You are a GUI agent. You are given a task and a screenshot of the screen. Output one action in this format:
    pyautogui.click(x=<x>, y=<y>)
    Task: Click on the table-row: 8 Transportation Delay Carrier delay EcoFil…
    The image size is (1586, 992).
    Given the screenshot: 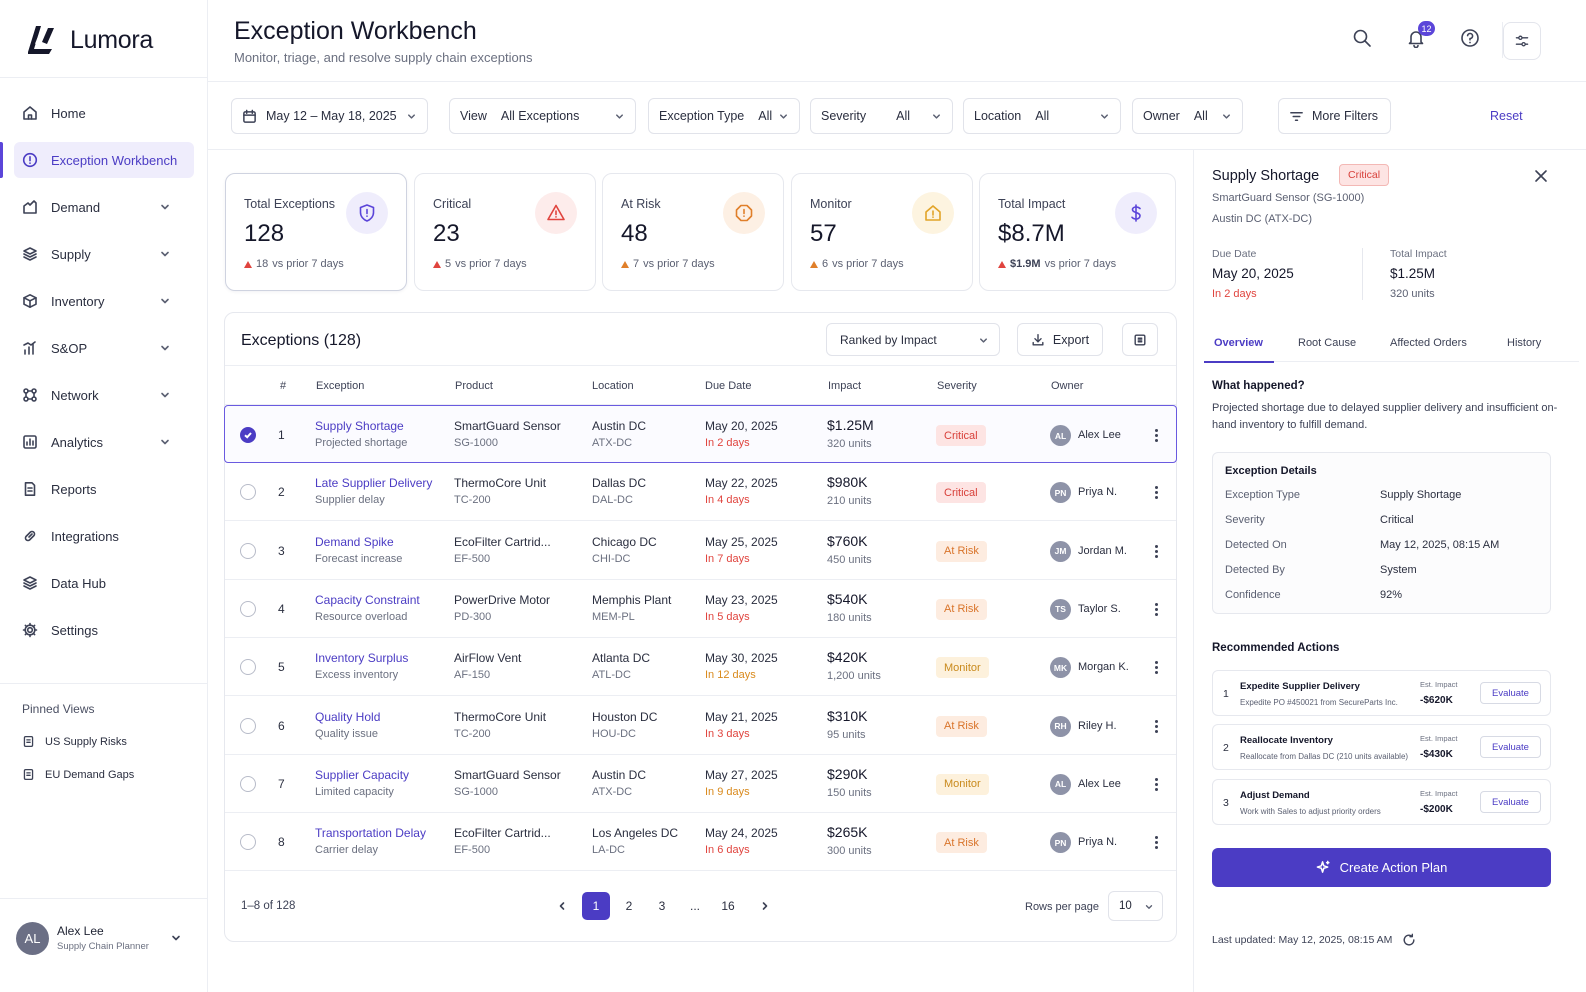 What is the action you would take?
    pyautogui.click(x=700, y=842)
    